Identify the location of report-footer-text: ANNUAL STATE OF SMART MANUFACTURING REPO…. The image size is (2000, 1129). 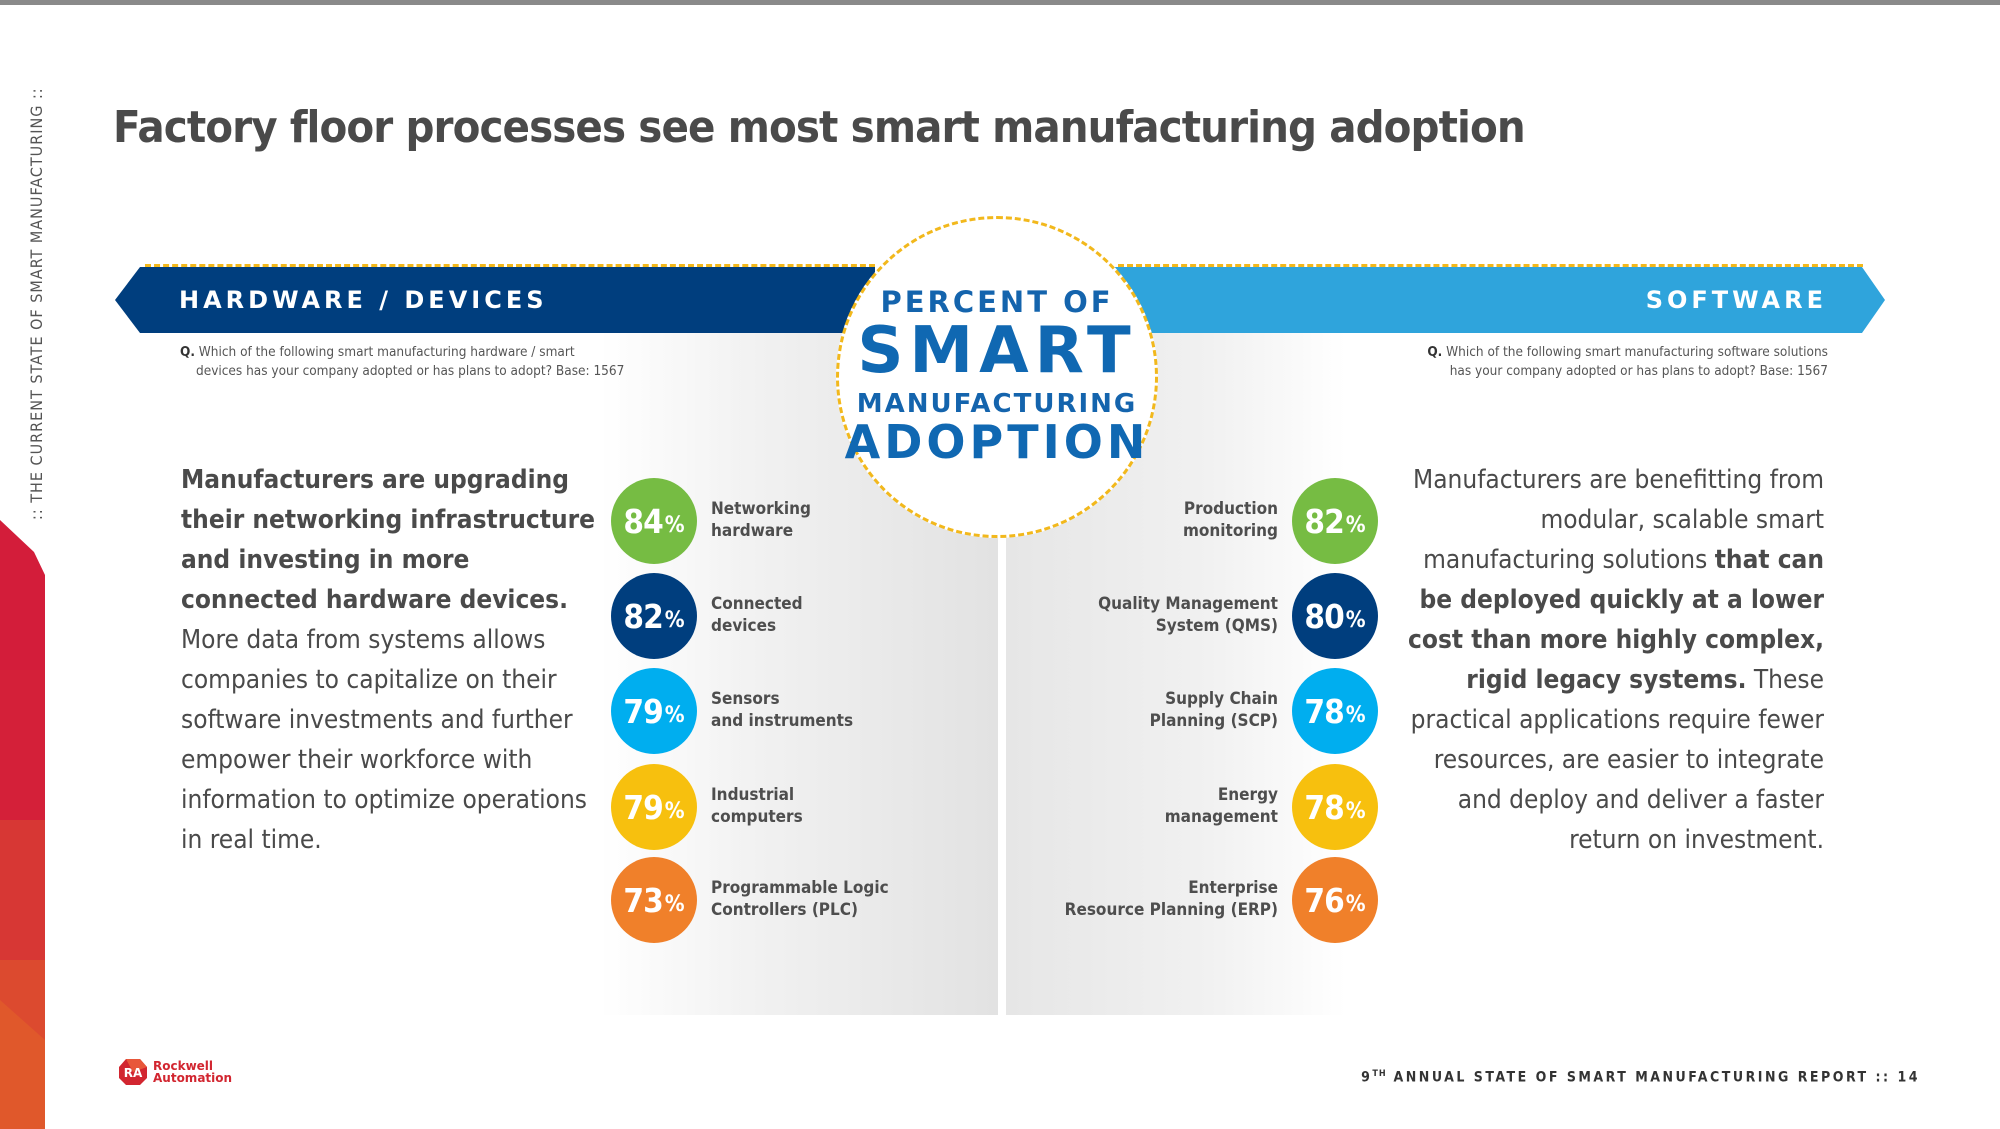
(1653, 1077).